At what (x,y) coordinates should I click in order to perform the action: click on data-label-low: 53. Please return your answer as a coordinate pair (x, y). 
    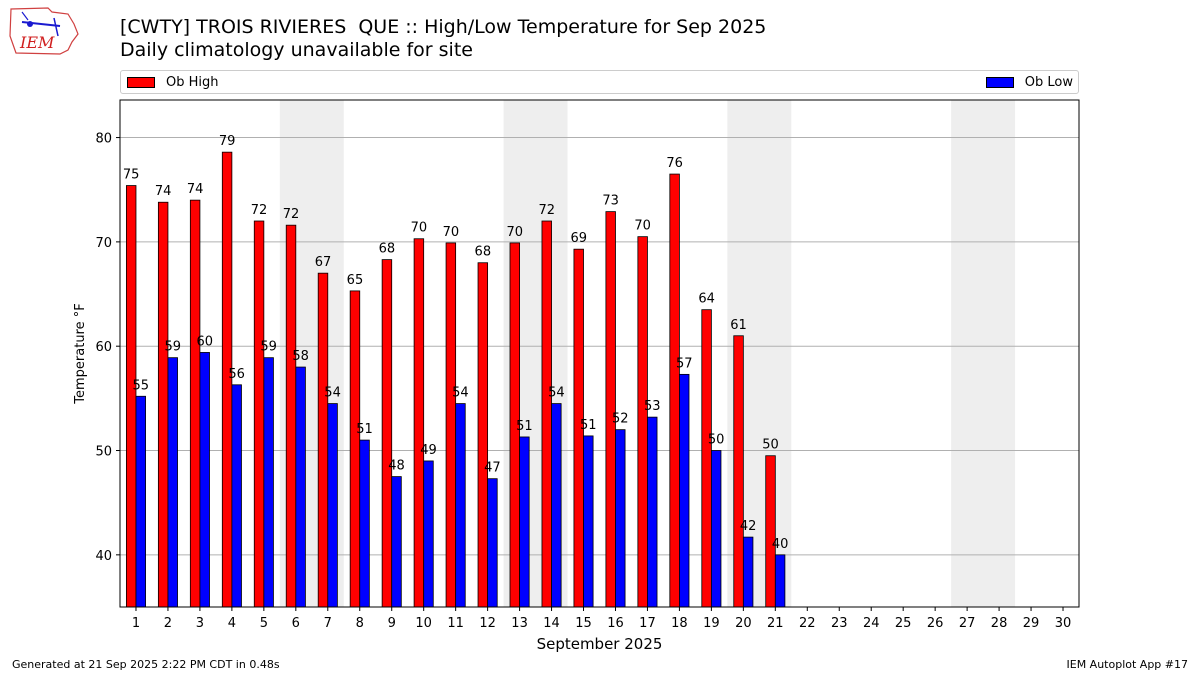
    Looking at the image, I should click on (652, 406).